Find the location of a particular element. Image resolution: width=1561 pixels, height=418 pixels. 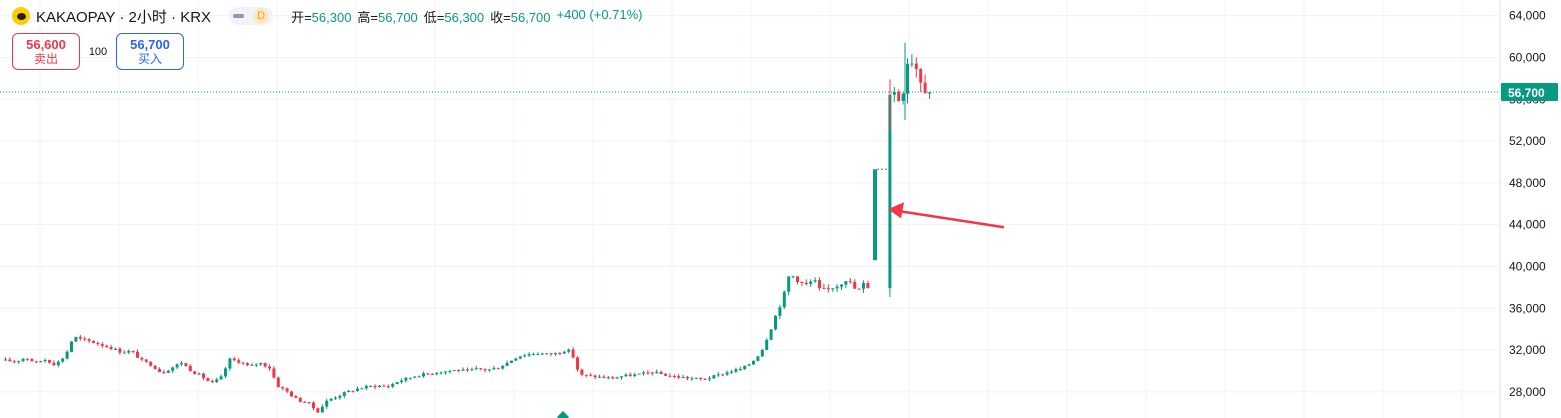

buy-button: 56,700 买入 is located at coordinates (150, 51).